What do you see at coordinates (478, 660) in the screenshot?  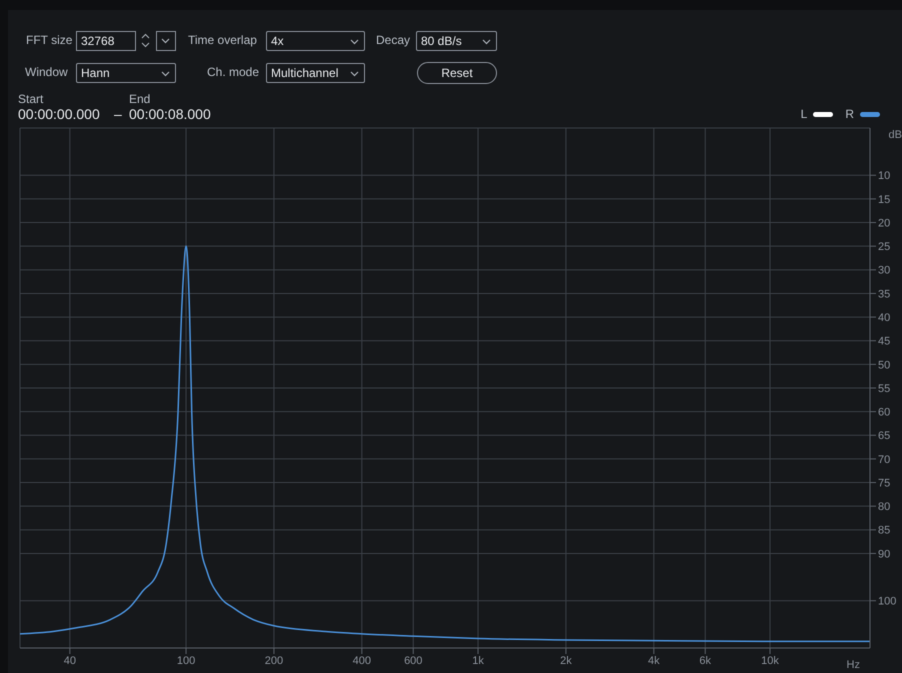 I see `x-tick-label: 1k` at bounding box center [478, 660].